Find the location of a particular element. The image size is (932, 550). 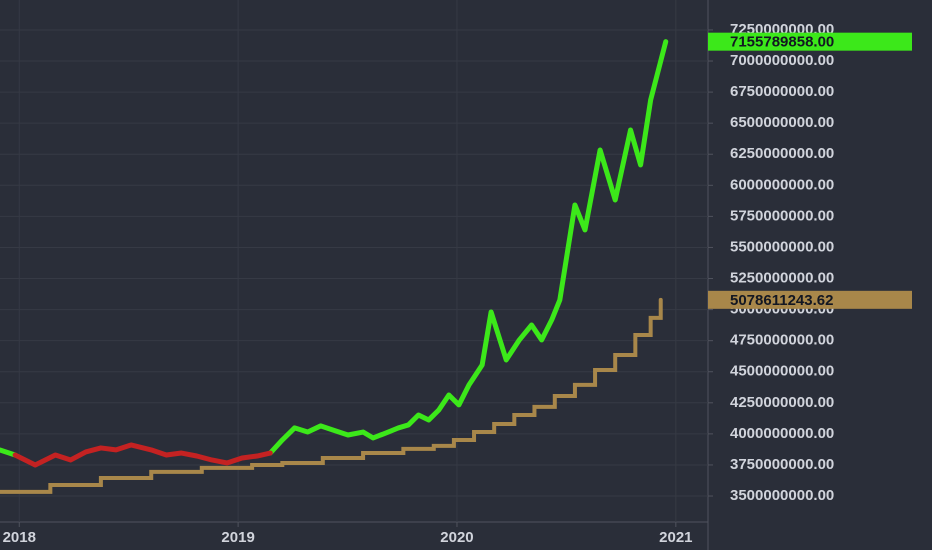

price-label: 7155789858.00 is located at coordinates (782, 42).